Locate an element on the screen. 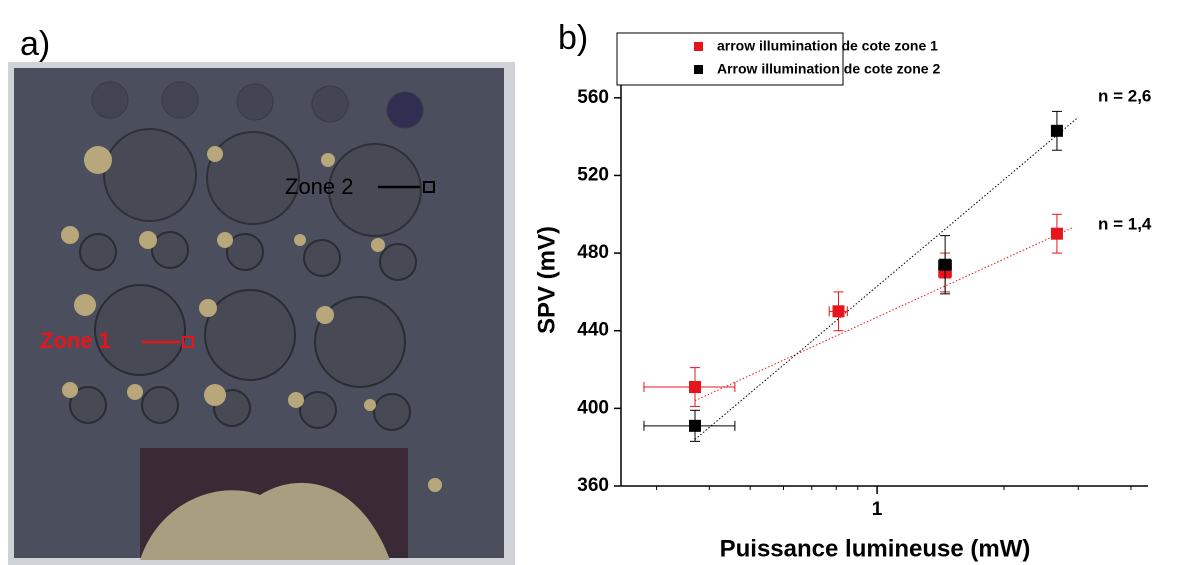 The height and width of the screenshot is (565, 1179). zone-label: Zone 2 is located at coordinates (319, 186).